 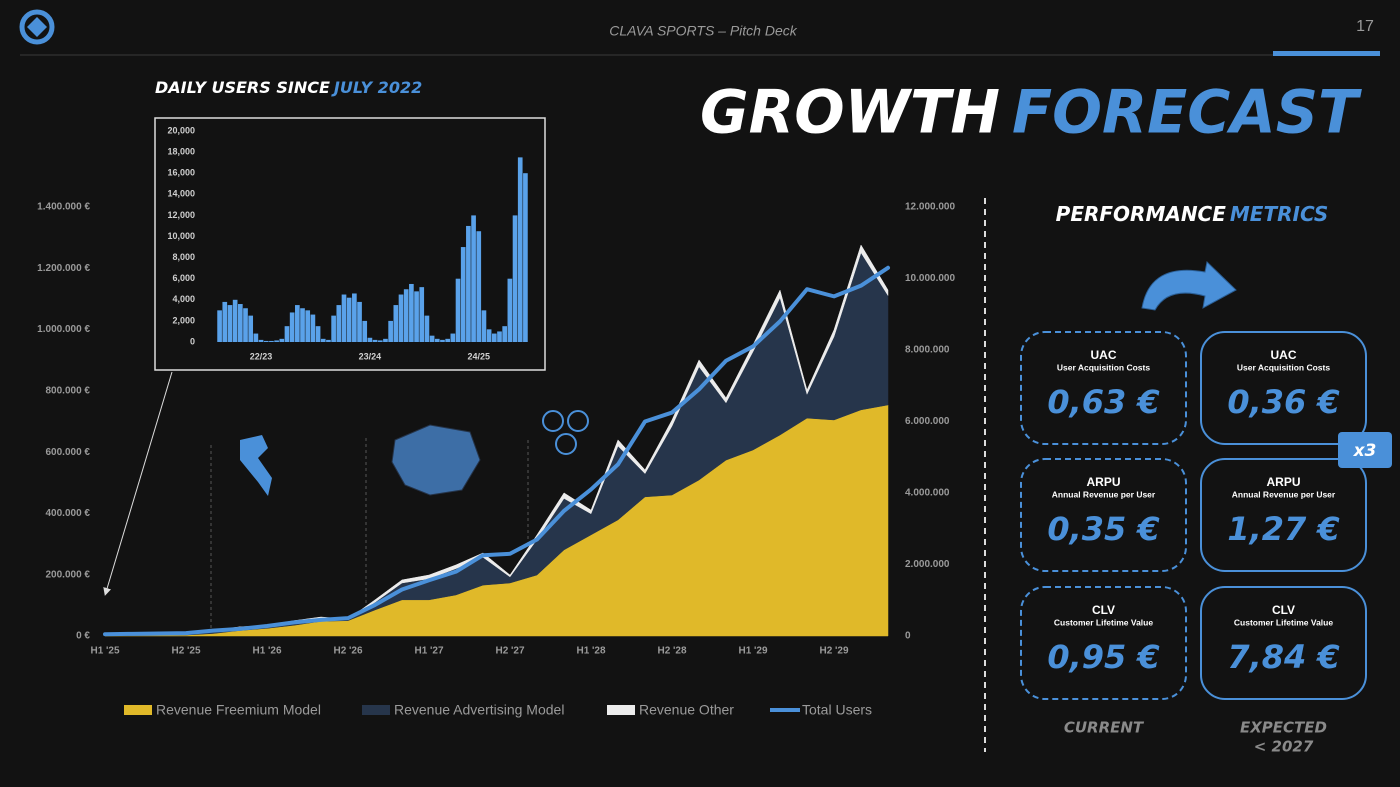 What do you see at coordinates (927, 421) in the screenshot?
I see `y2-tick-label: 6.000.000` at bounding box center [927, 421].